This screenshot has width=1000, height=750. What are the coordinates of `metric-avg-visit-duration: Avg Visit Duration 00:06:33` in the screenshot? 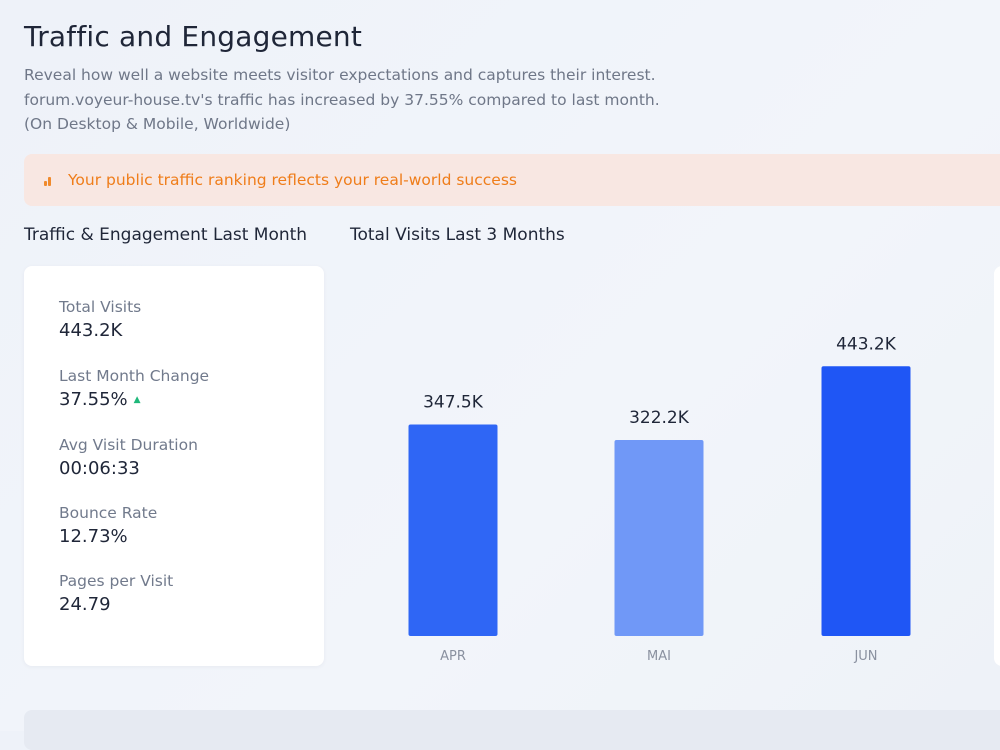 It's located at (128, 457).